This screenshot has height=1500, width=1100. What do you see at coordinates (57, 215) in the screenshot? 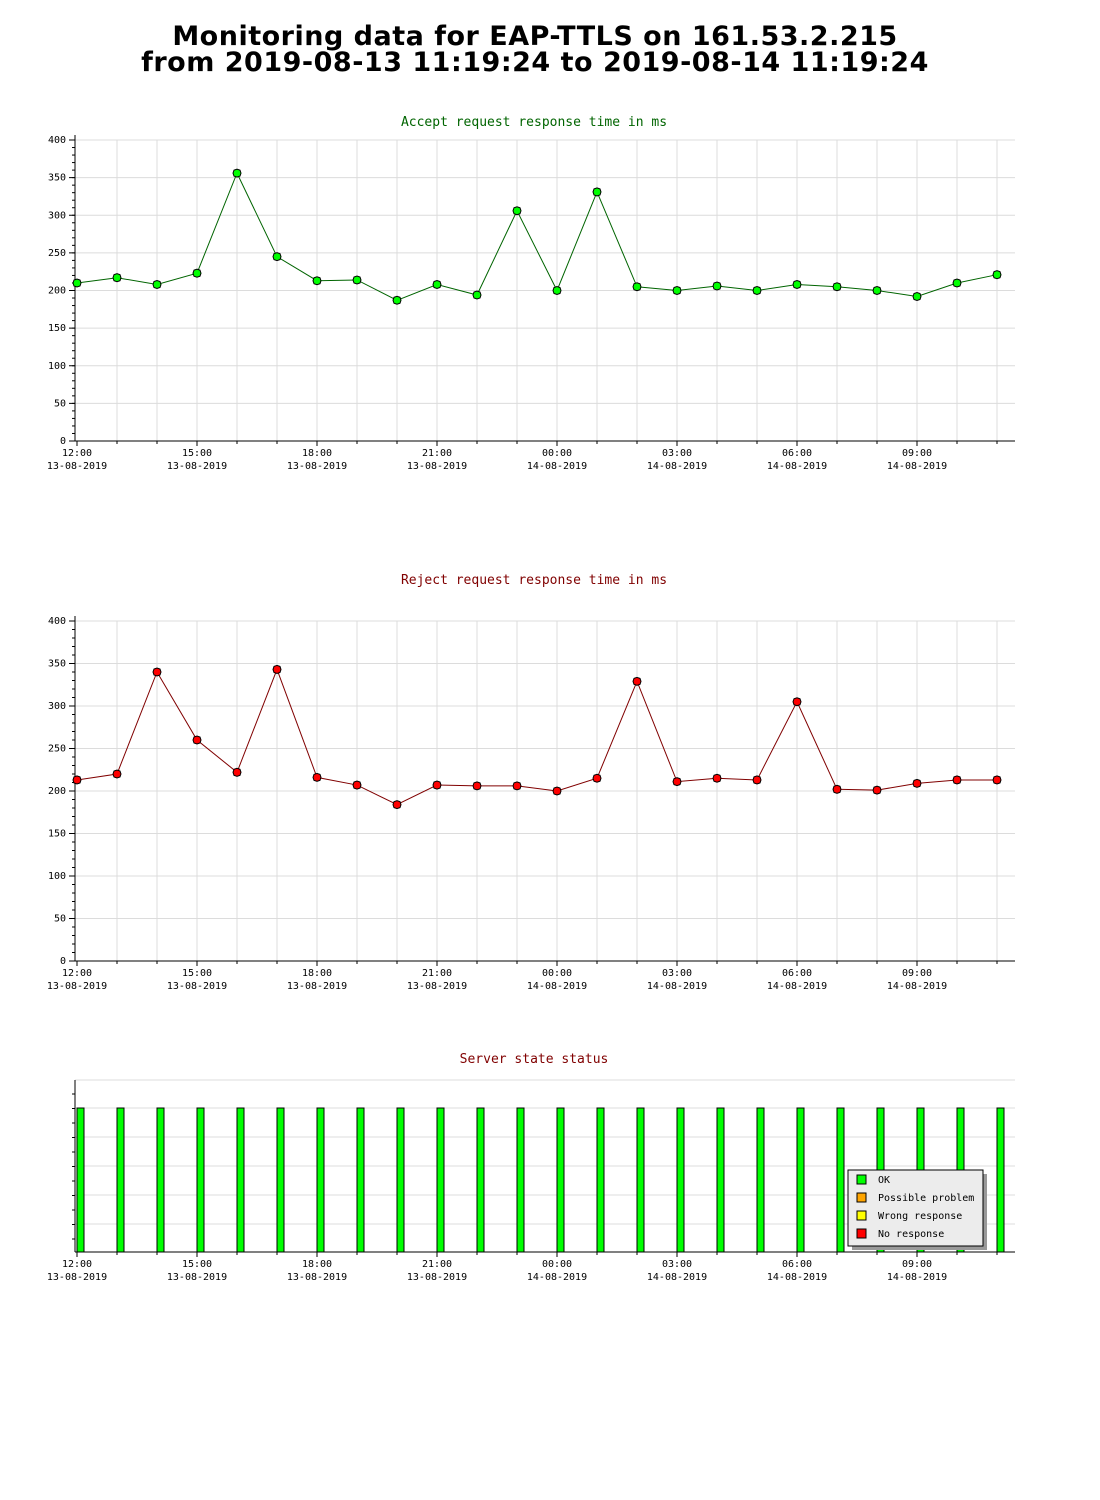
I see `accept-y-tick-label: 300` at bounding box center [57, 215].